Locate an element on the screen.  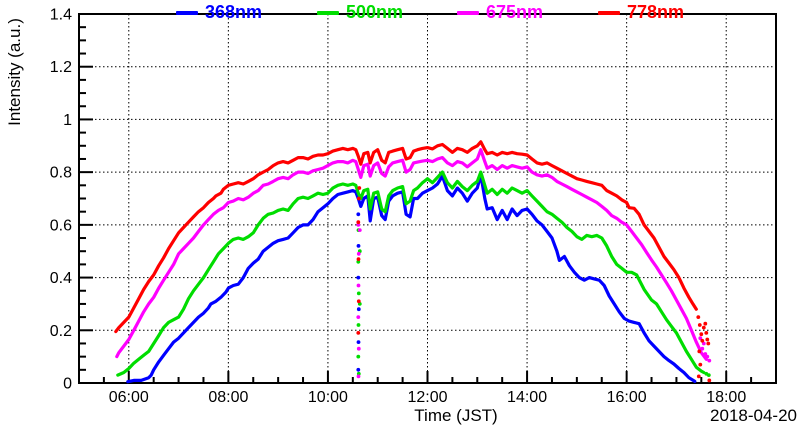
legend-entry-500nm: 500nm is located at coordinates (360, 12).